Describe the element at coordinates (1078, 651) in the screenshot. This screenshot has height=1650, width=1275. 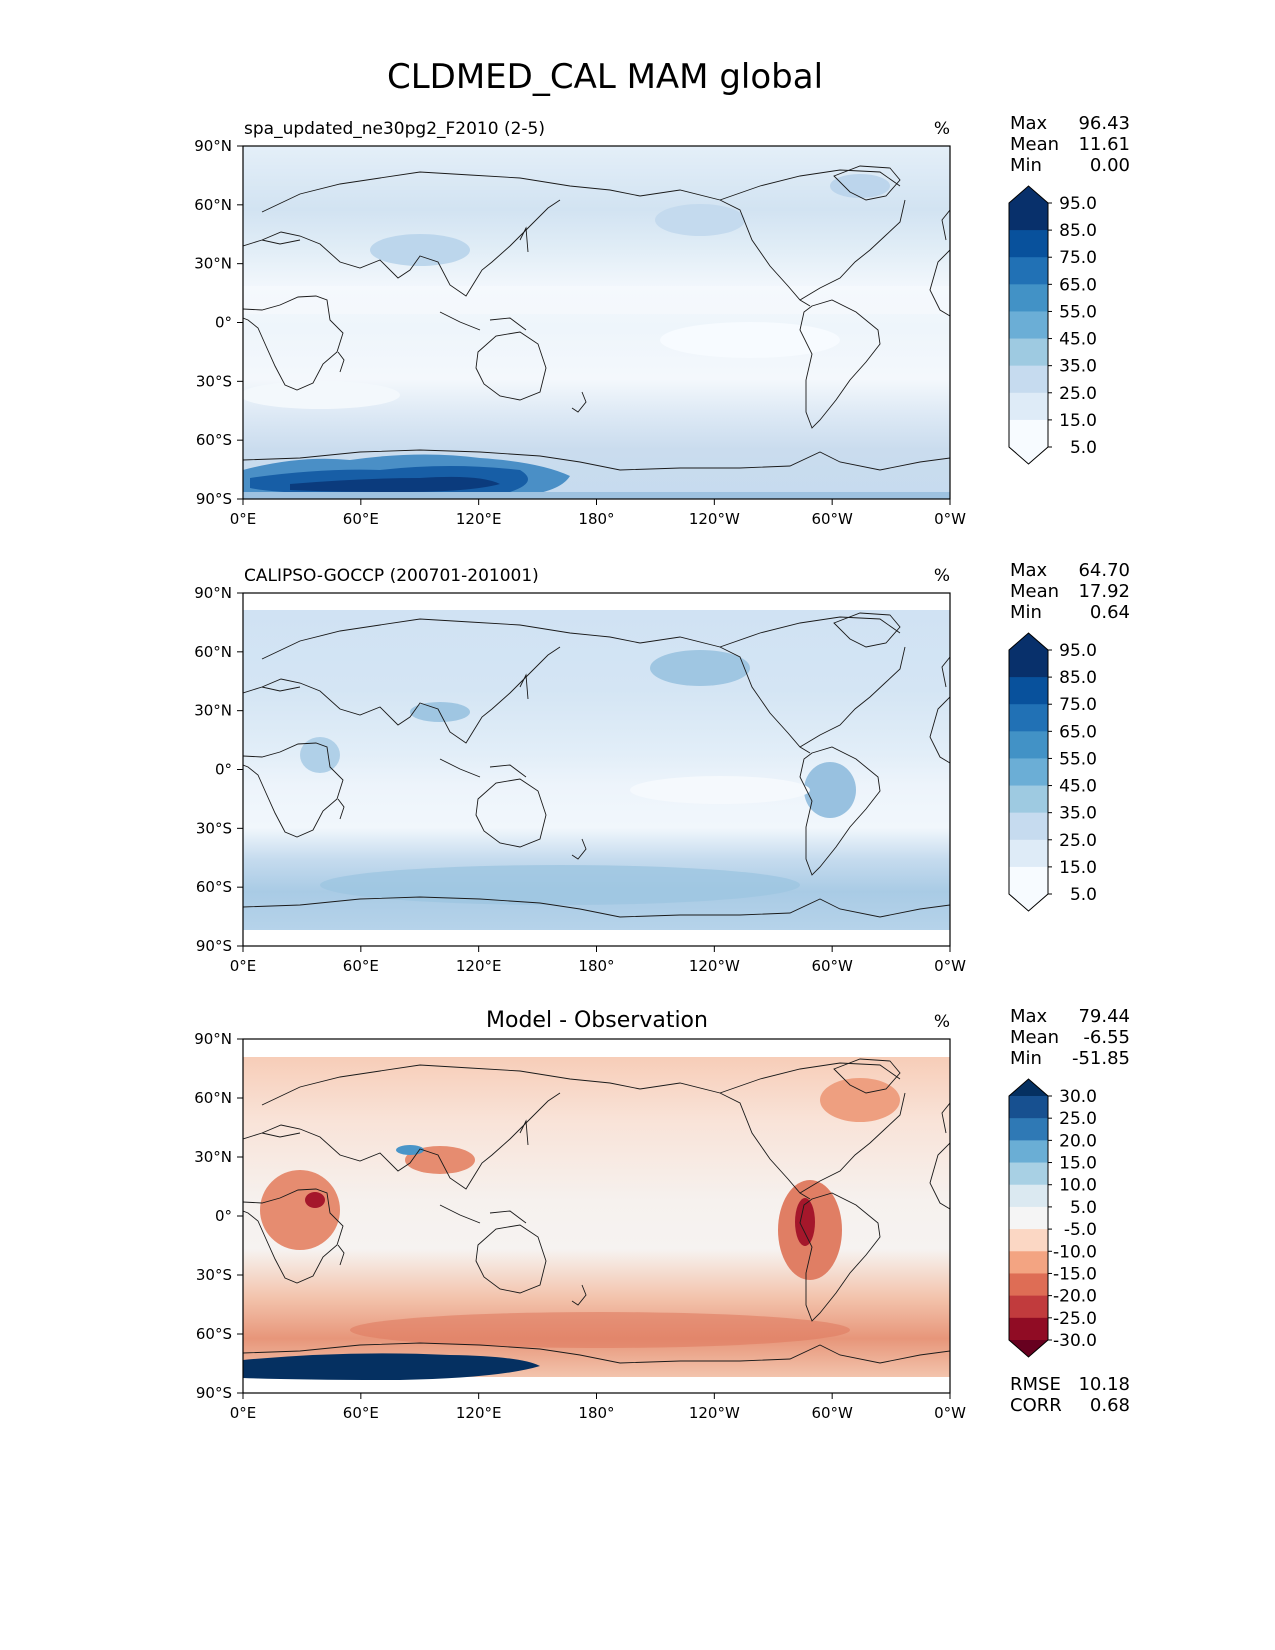
I see `colorbar-label: 95.0` at that location.